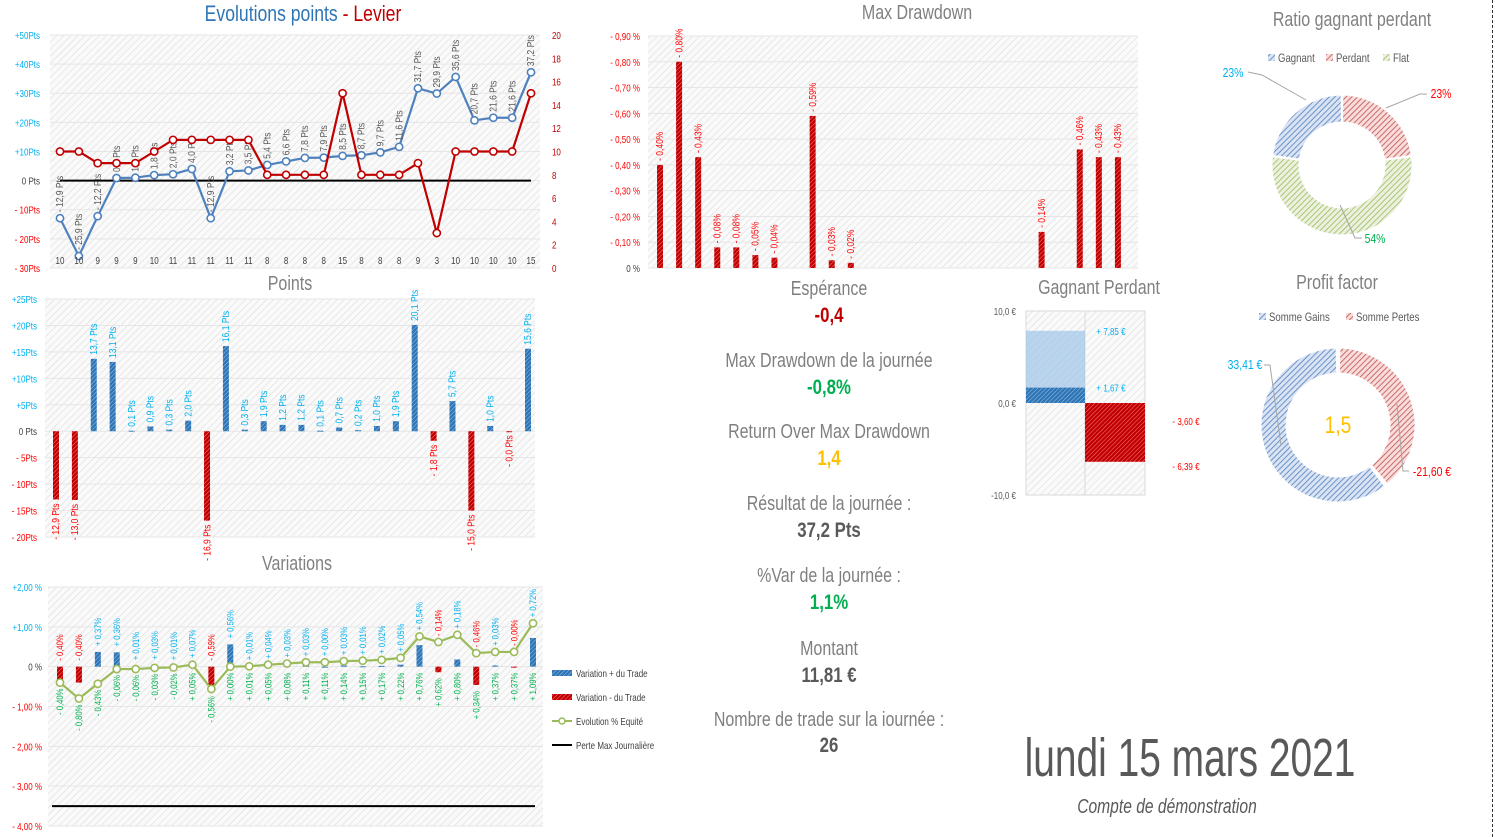 The width and height of the screenshot is (1495, 837). I want to click on variation-bar-label: + 0,01%, so click(249, 645).